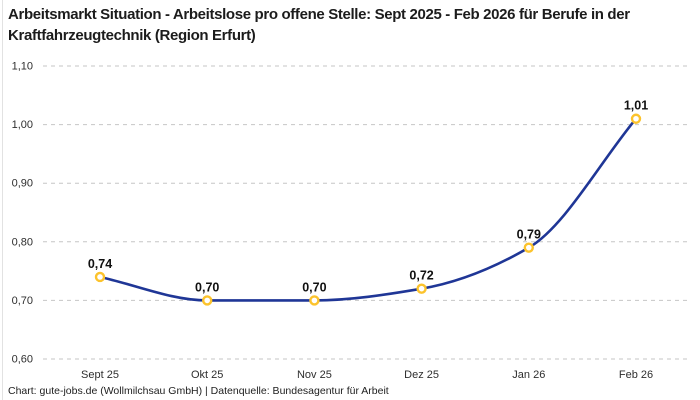  I want to click on data-point-label: 0,74, so click(100, 264).